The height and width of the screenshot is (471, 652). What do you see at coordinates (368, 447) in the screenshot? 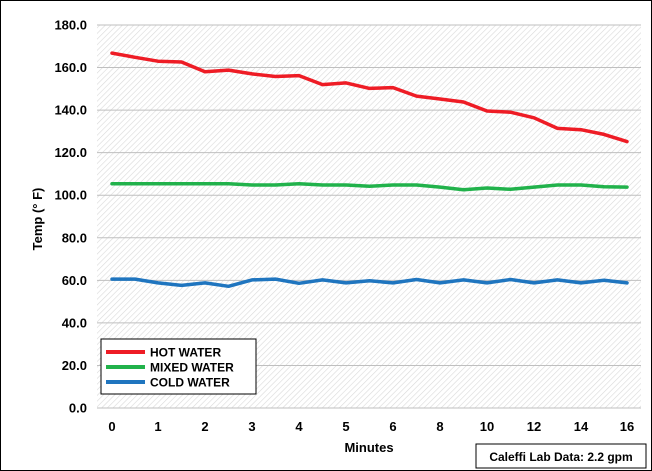
I see `x-axis-label: Minutes` at bounding box center [368, 447].